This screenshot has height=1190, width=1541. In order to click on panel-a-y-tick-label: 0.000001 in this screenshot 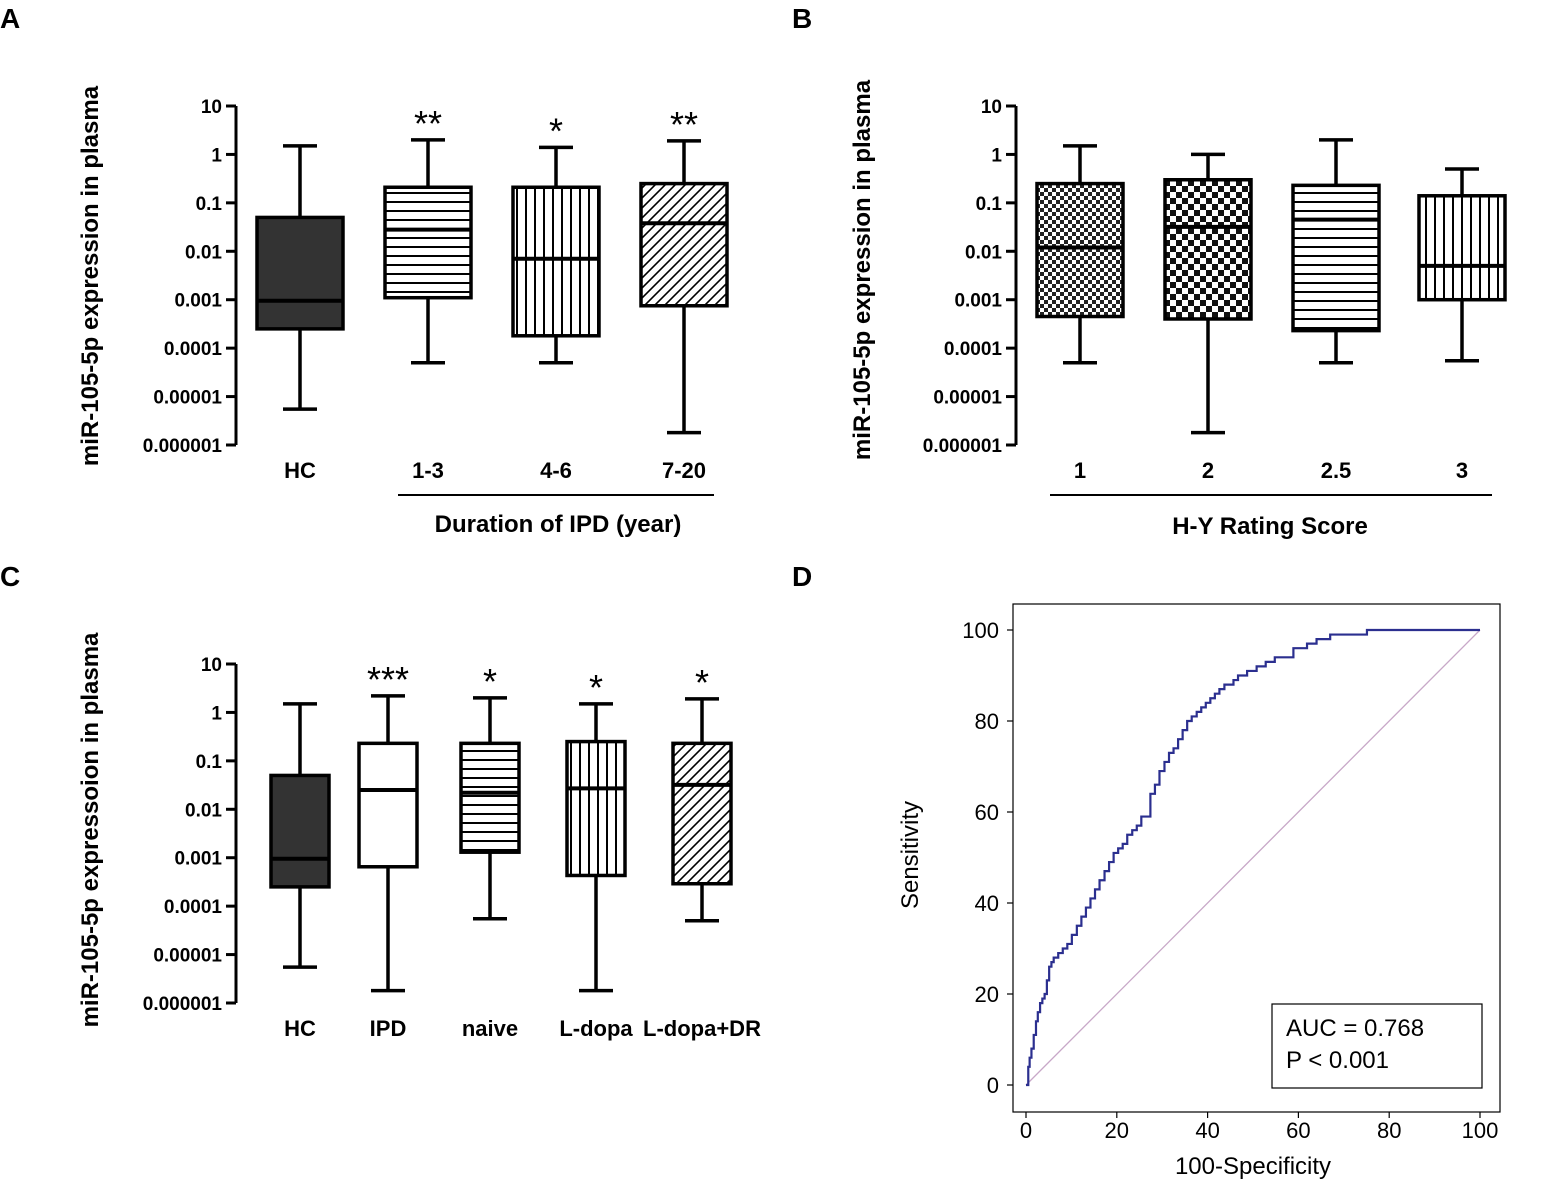, I will do `click(183, 446)`.